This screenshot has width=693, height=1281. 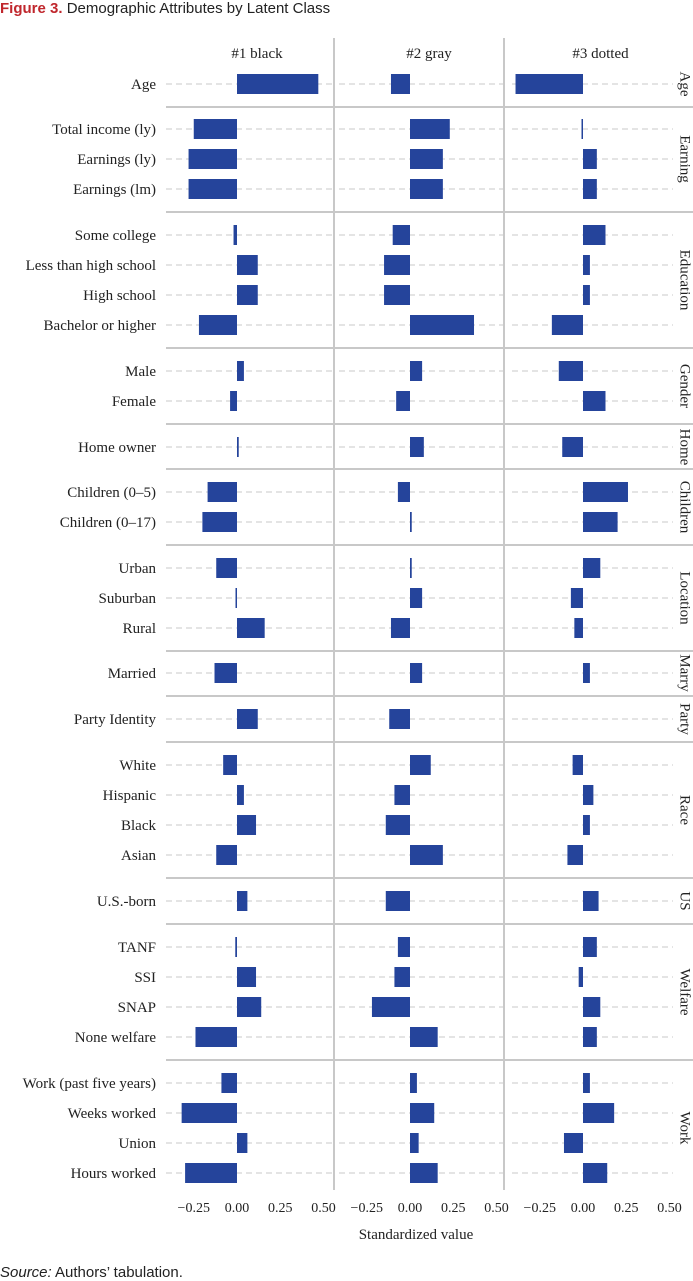 I want to click on row-label: Bachelor or higher, so click(x=100, y=326).